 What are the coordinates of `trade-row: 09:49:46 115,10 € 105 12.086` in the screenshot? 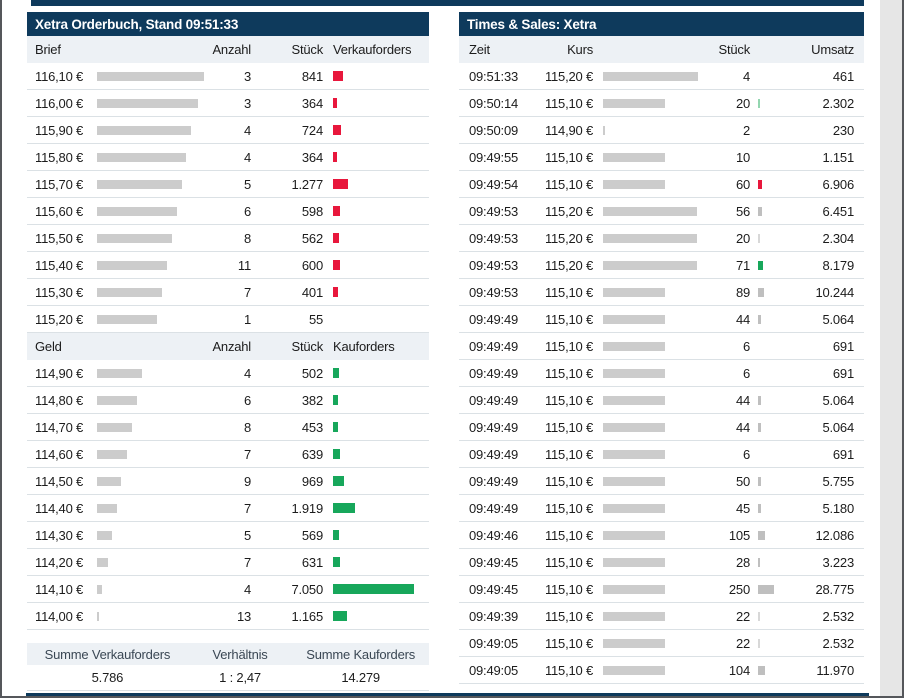 It's located at (661, 535).